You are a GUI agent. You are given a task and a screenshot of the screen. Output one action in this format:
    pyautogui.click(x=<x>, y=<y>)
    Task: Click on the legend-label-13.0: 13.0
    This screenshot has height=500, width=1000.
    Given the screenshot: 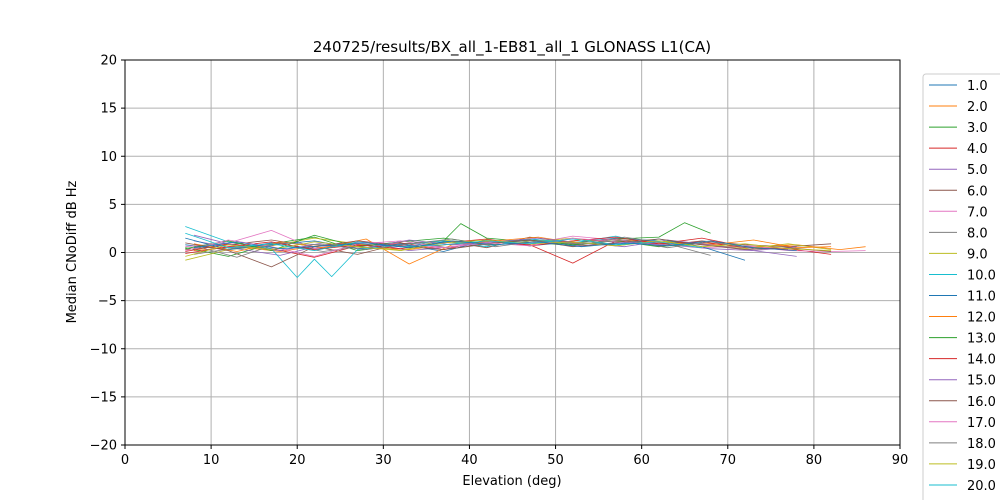 What is the action you would take?
    pyautogui.click(x=981, y=339)
    